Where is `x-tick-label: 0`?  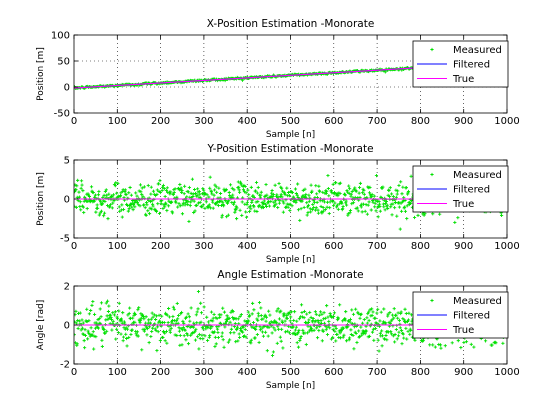
x-tick-label: 0 is located at coordinates (74, 372).